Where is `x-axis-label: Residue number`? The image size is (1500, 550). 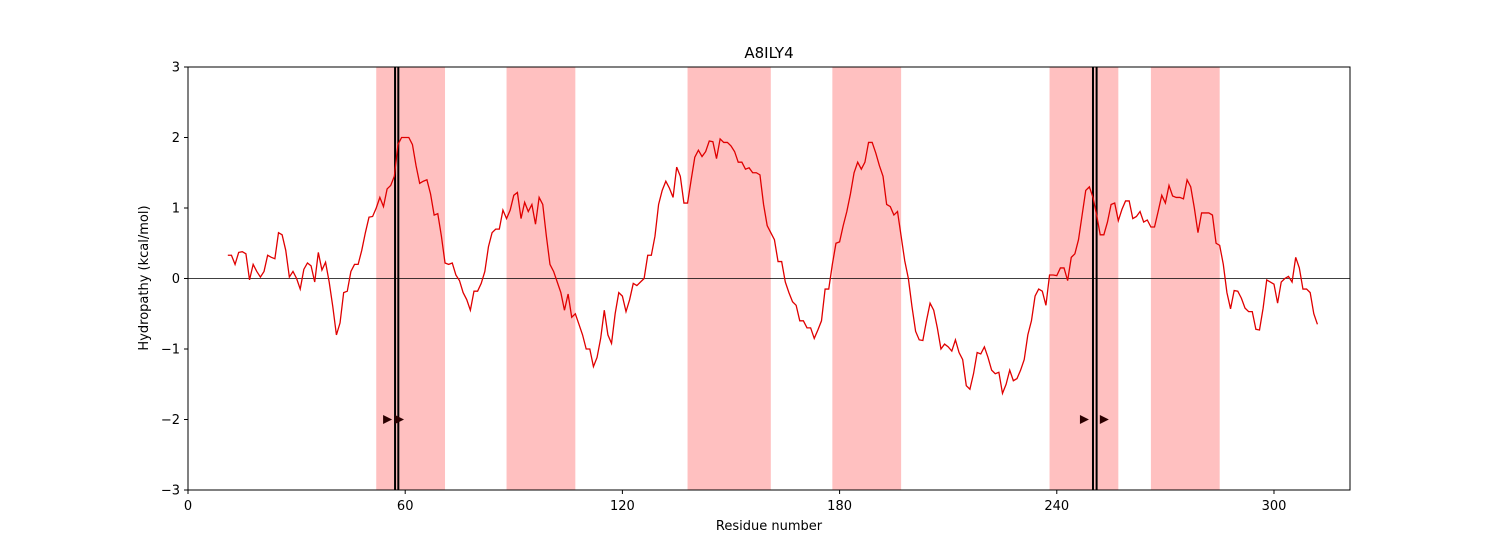 x-axis-label: Residue number is located at coordinates (769, 526).